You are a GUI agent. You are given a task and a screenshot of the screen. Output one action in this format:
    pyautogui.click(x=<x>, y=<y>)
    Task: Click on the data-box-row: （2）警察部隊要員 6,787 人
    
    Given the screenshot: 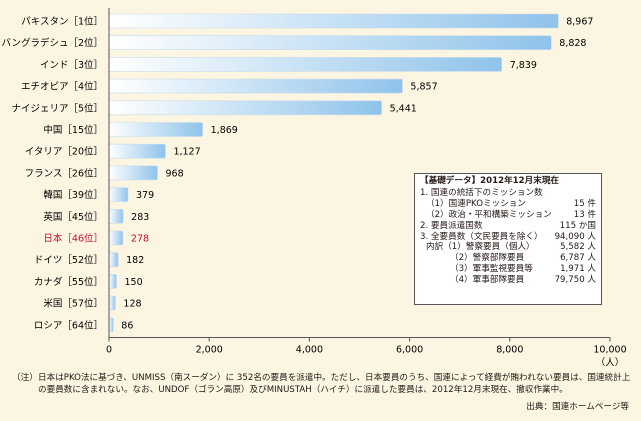 What is the action you would take?
    pyautogui.click(x=508, y=258)
    